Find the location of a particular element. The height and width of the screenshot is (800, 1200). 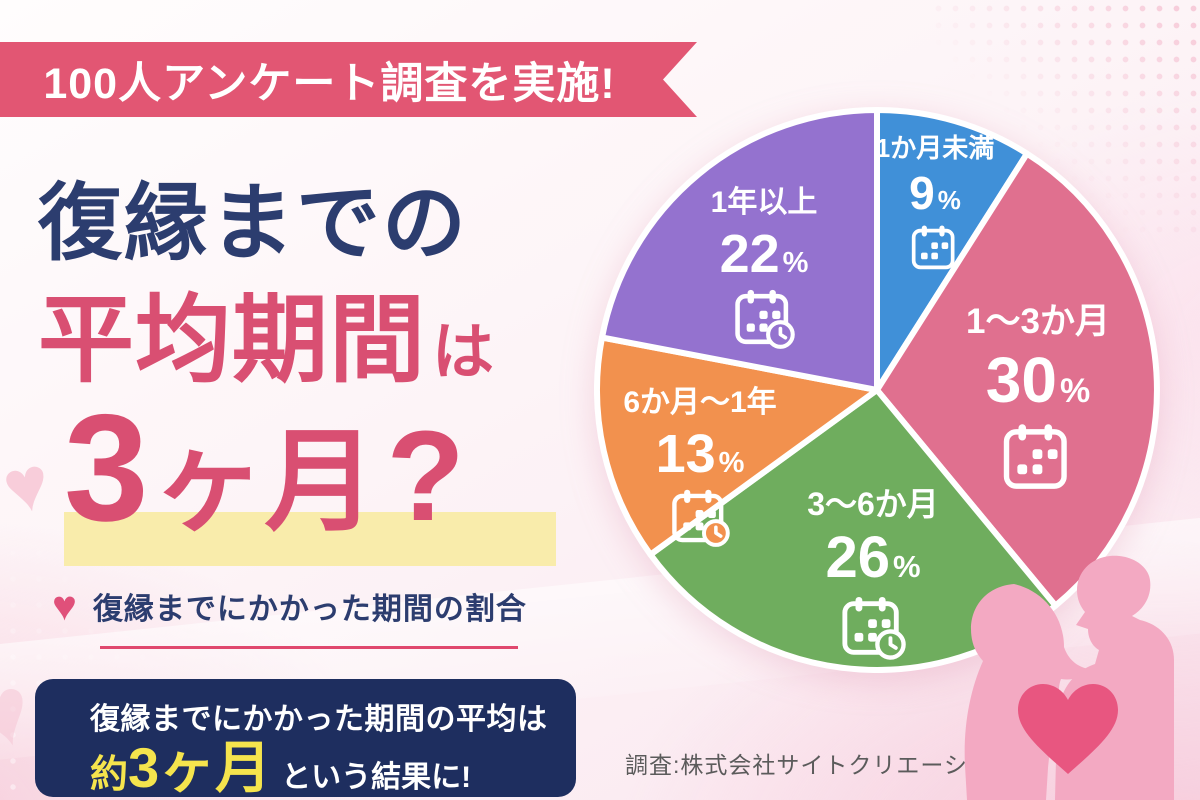

survey-credit: 調査:株式会社サイトクリエーション is located at coordinates (820, 765).